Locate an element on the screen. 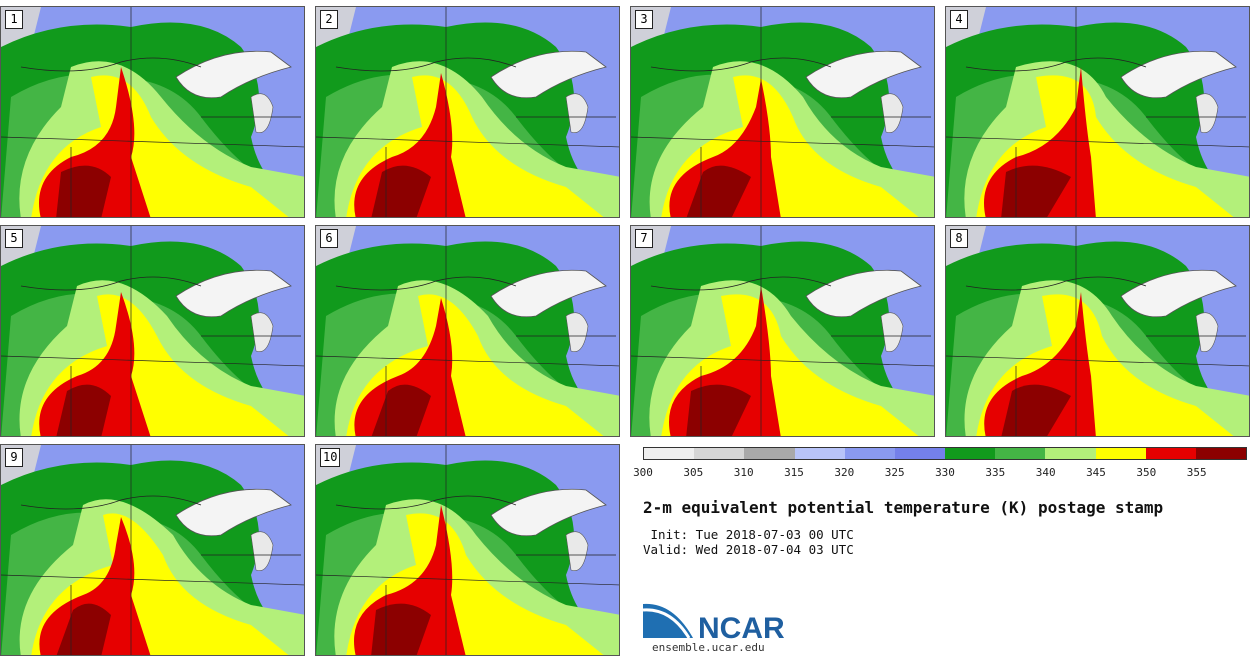 This screenshot has width=1260, height=657. member-number: 6 is located at coordinates (329, 238).